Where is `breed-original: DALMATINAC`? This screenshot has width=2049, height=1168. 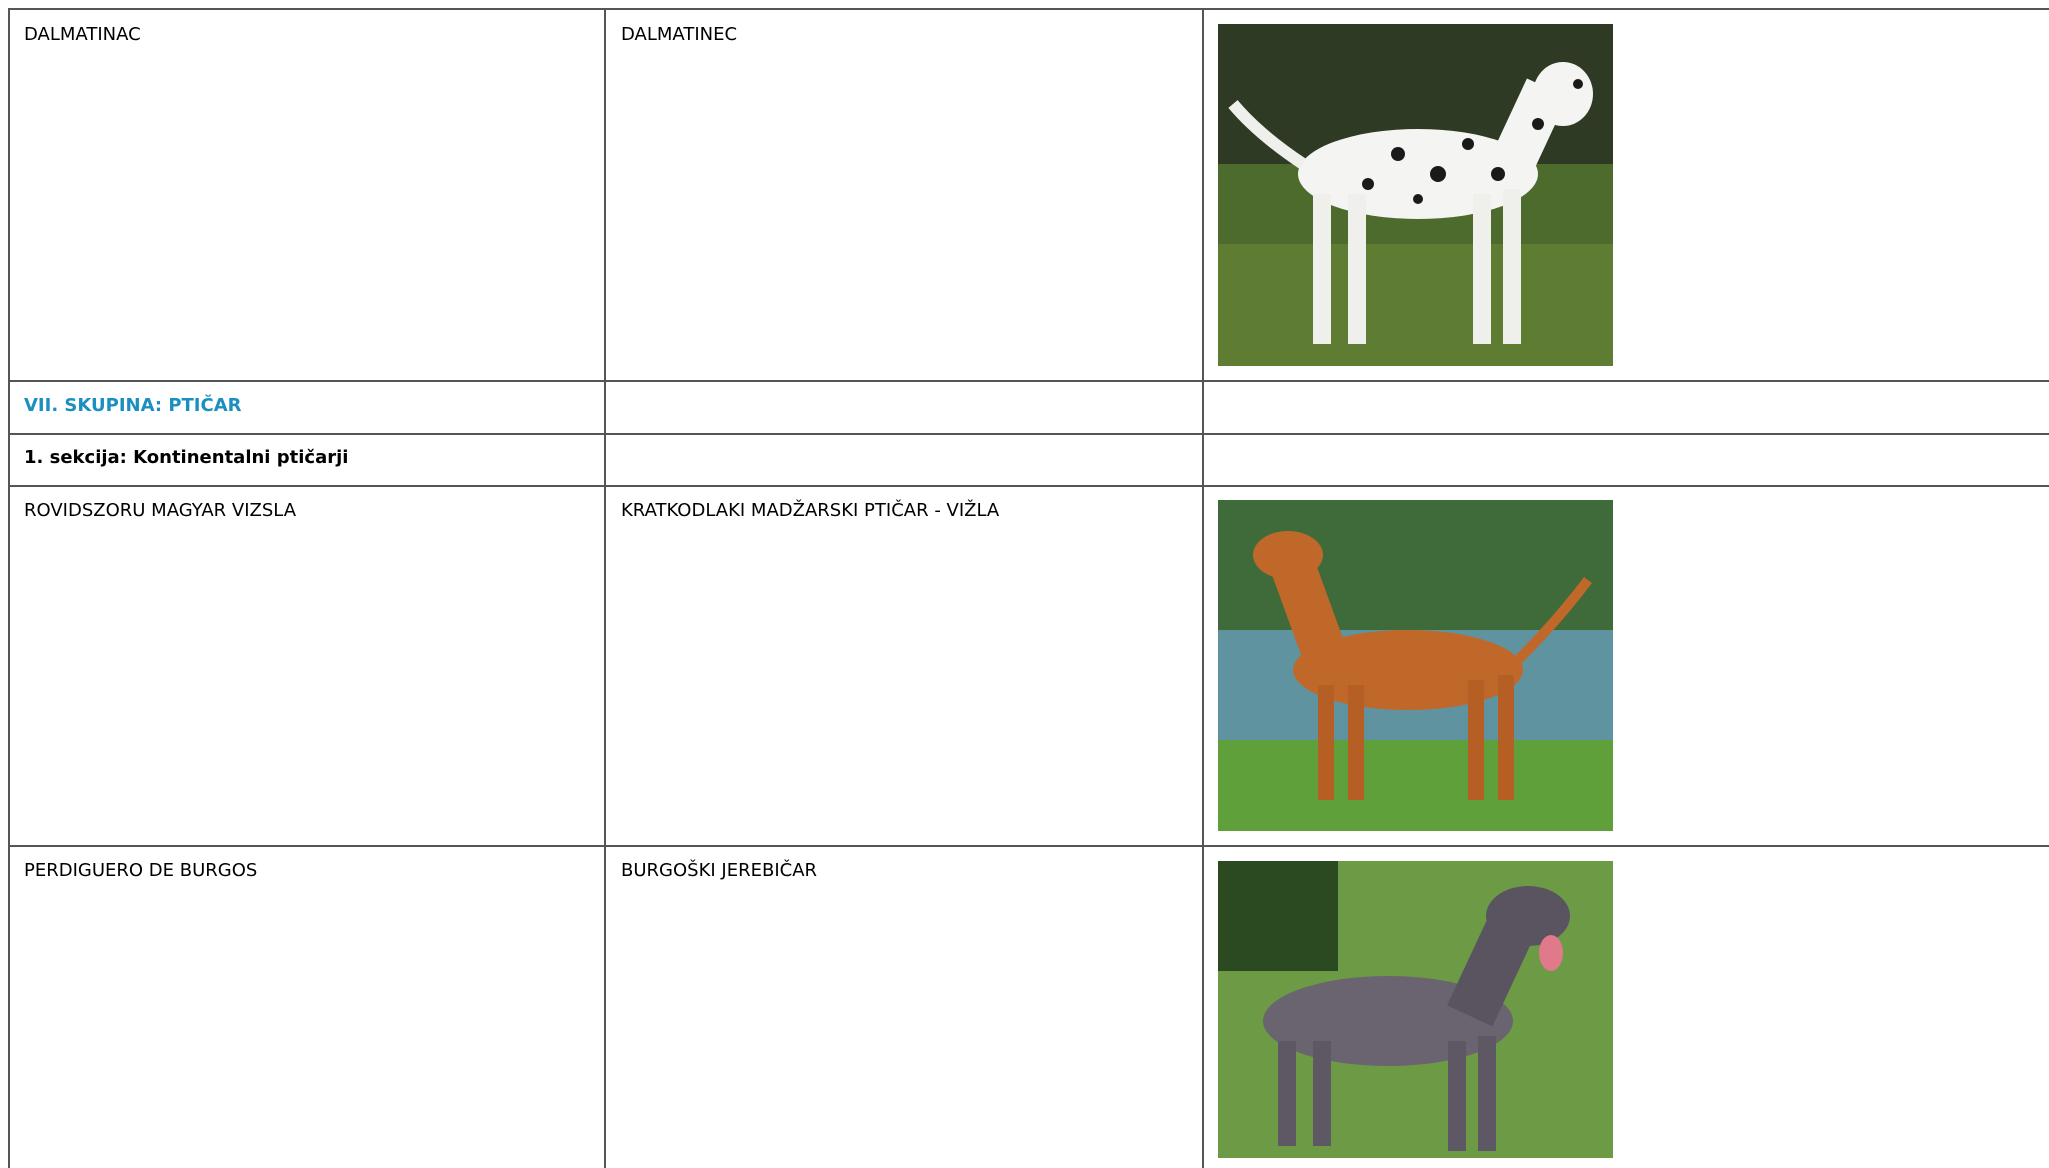 breed-original: DALMATINAC is located at coordinates (82, 34).